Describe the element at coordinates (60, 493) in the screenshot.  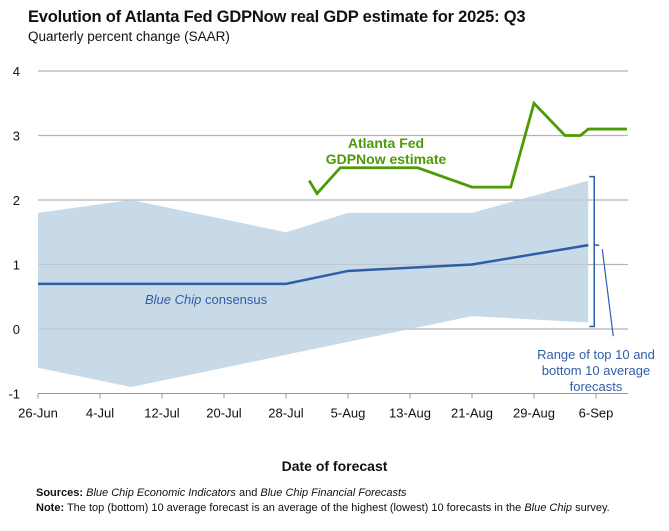
I see `sources-label: Sources:` at that location.